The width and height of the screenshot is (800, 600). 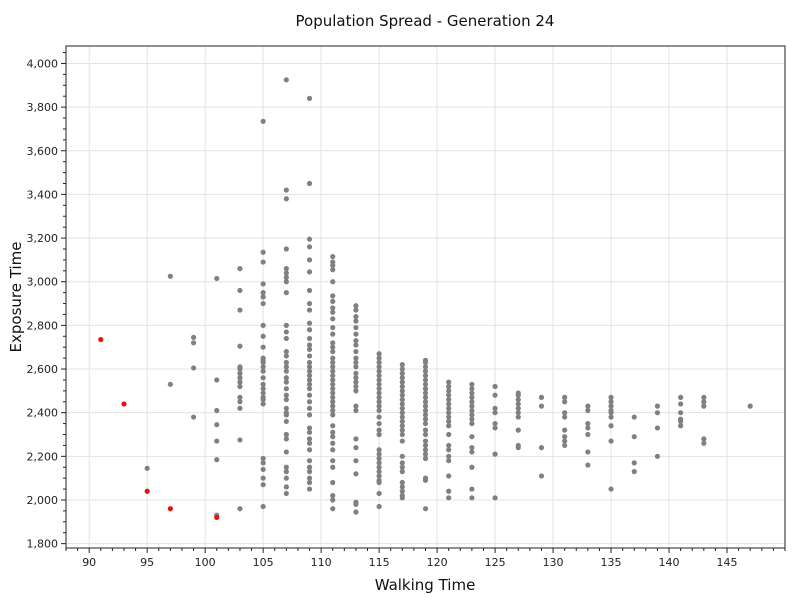 What do you see at coordinates (89, 562) in the screenshot?
I see `x-tick-label: 90` at bounding box center [89, 562].